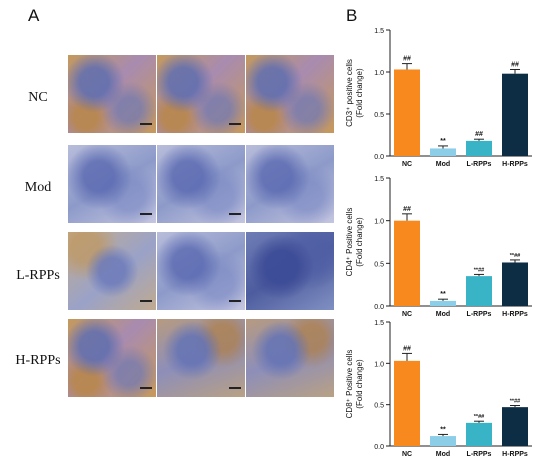  I want to click on row-label-l-rpps: L-RPPs, so click(38, 275).